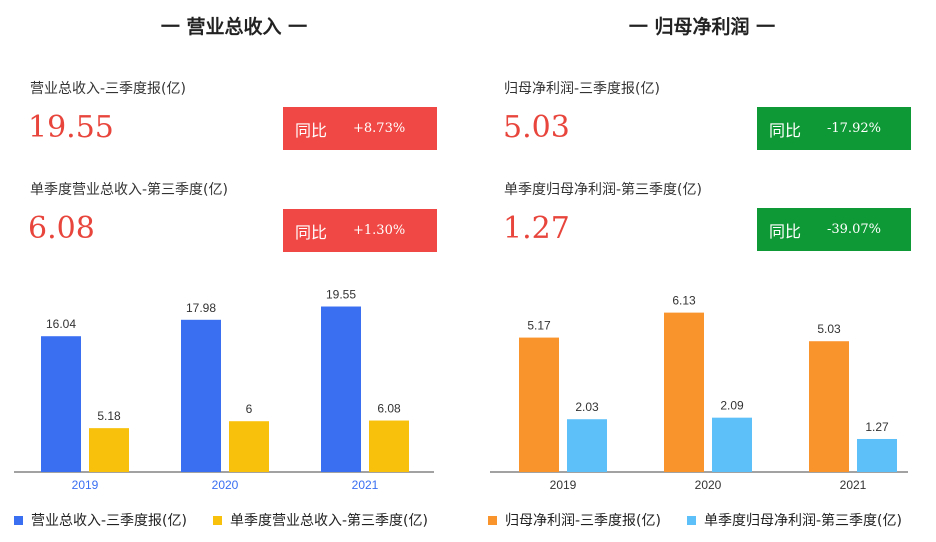 This screenshot has height=542, width=936. What do you see at coordinates (854, 229) in the screenshot?
I see `badge-value: -39.07%` at bounding box center [854, 229].